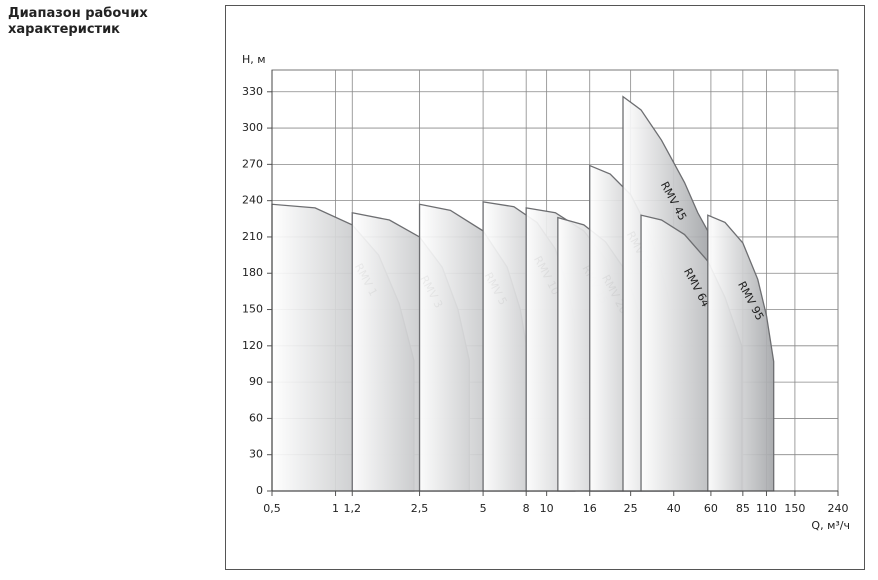  I want to click on heading: Диапазон рабочих характеристик, so click(78, 22).